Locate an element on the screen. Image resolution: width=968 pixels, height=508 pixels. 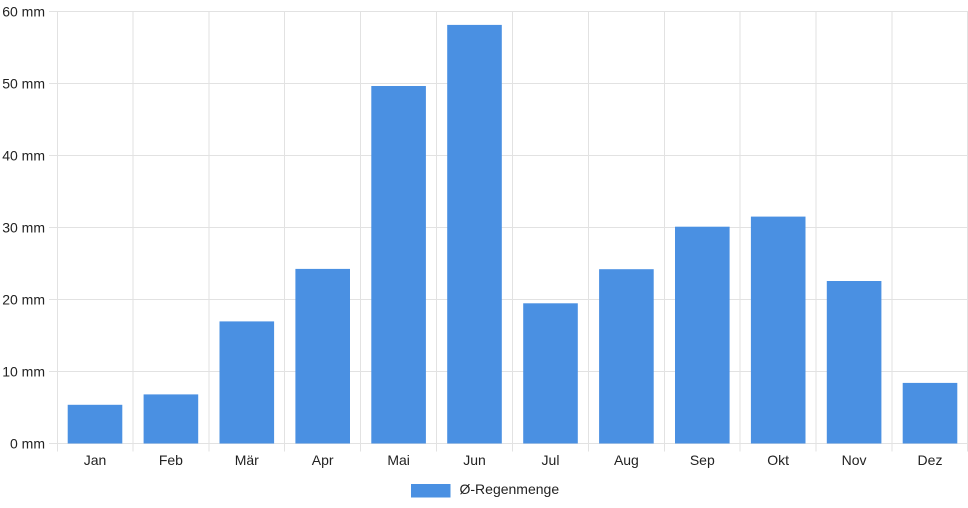
svg-text: 20 mm is located at coordinates (23, 300).